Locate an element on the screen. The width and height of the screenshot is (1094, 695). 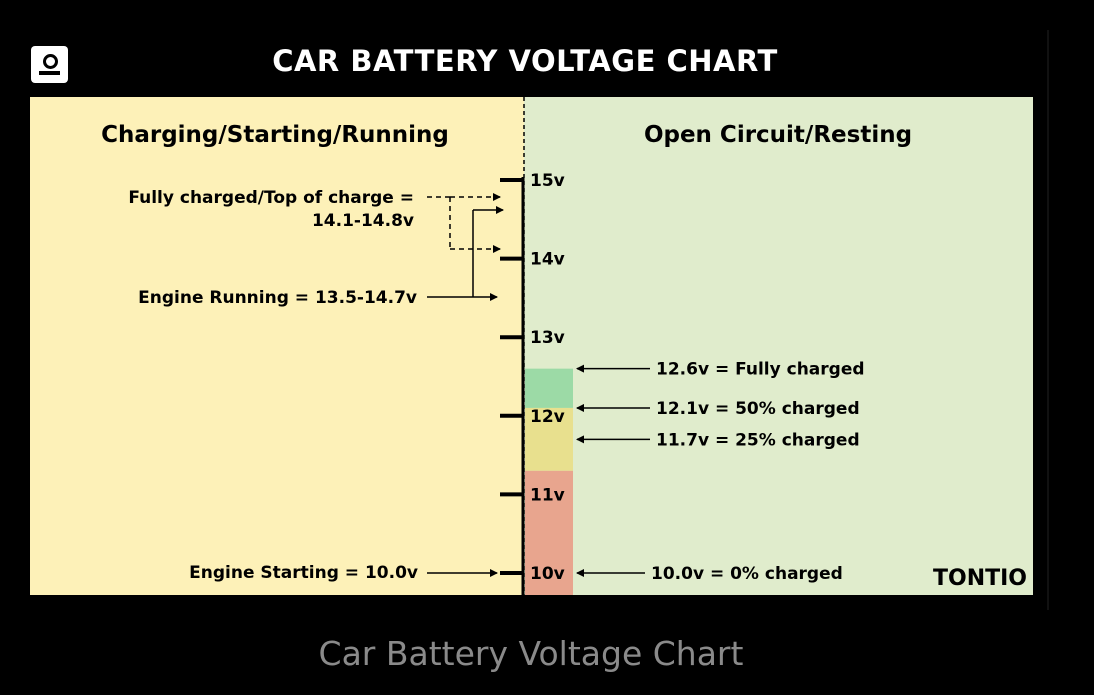
tick-label-15v: 15v is located at coordinates (547, 181).